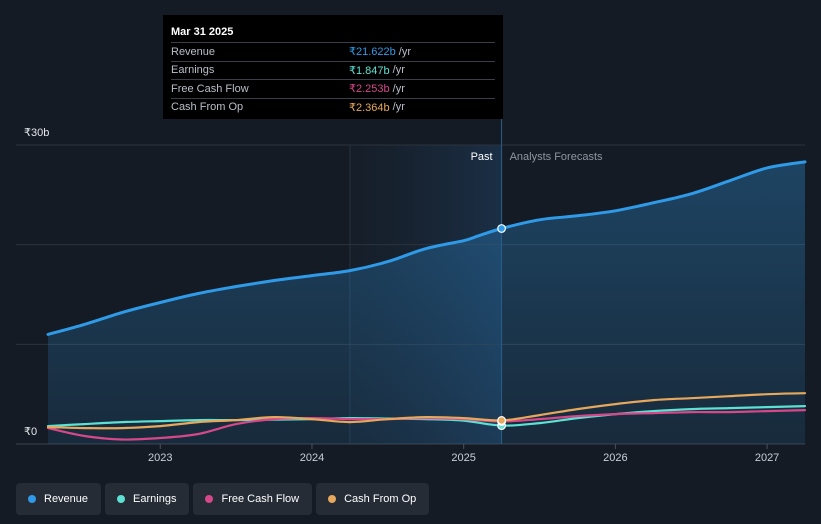  What do you see at coordinates (767, 458) in the screenshot?
I see `x-tick-label: 2027` at bounding box center [767, 458].